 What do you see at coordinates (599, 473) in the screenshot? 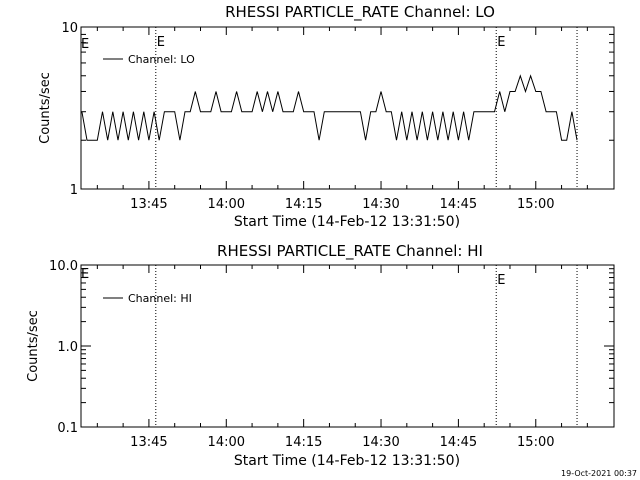
I see `date-stamp: 19-Oct-2021 00:37` at bounding box center [599, 473].